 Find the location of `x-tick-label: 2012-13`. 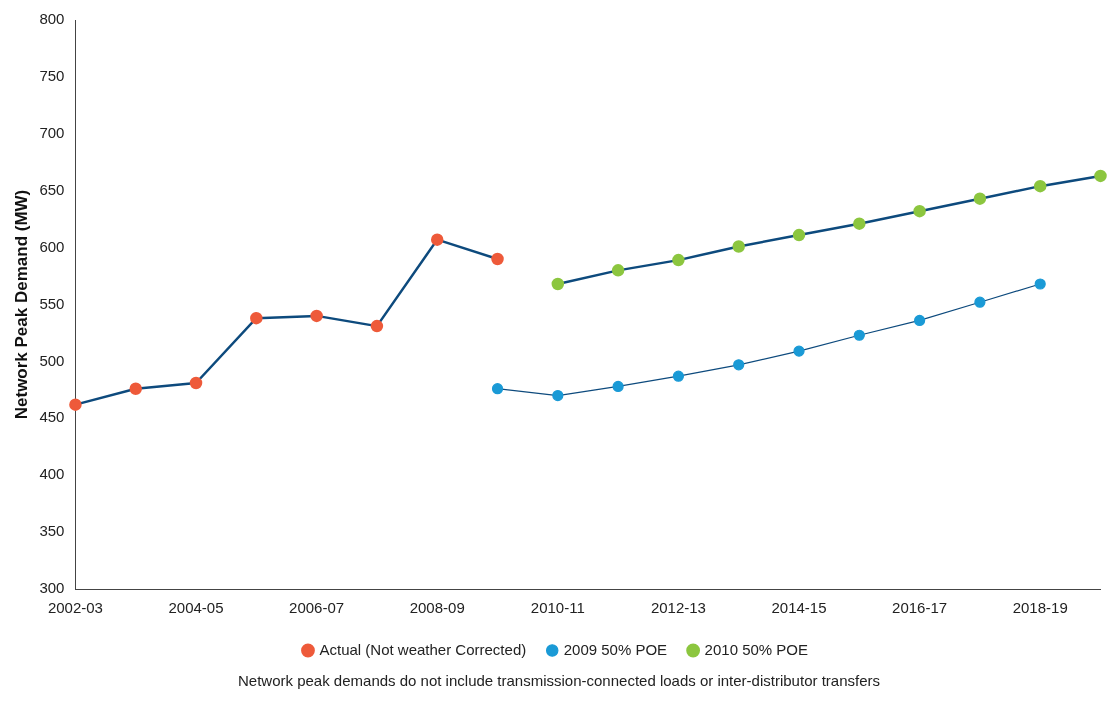

x-tick-label: 2012-13 is located at coordinates (678, 608).